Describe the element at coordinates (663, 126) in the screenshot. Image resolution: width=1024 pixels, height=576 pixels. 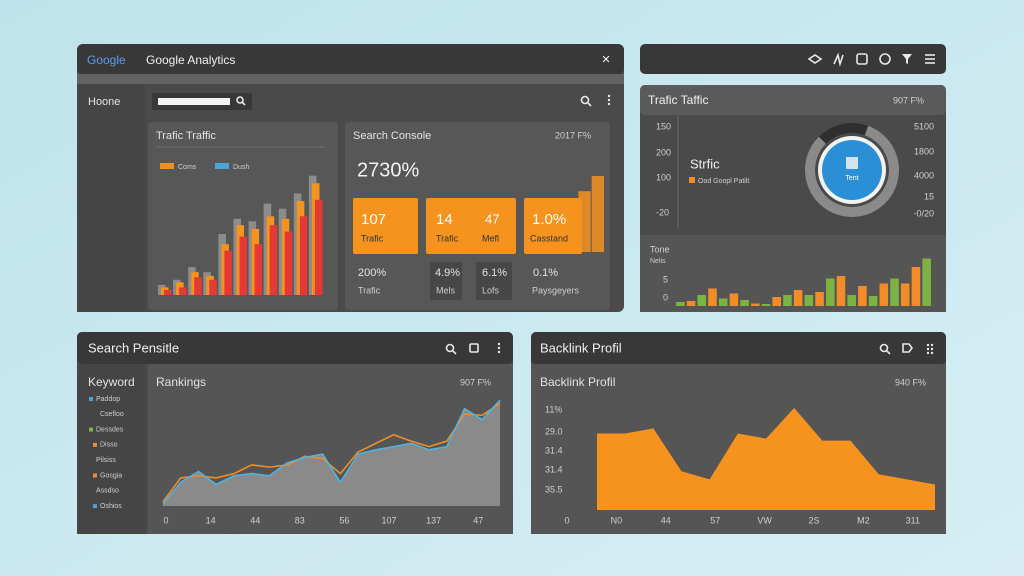
I see `axis-label: 150` at that location.